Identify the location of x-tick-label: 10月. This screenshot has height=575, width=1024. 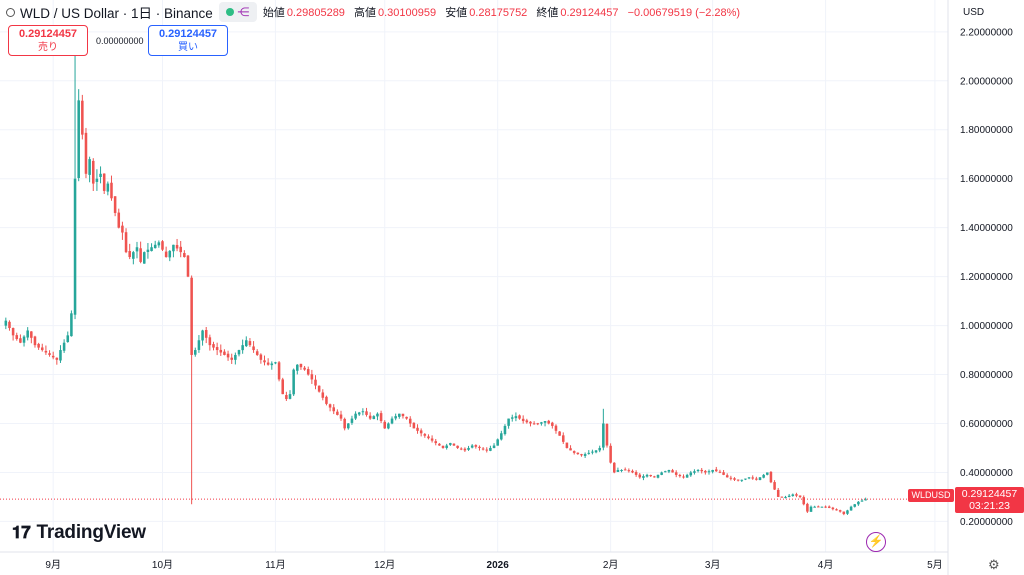
(162, 565).